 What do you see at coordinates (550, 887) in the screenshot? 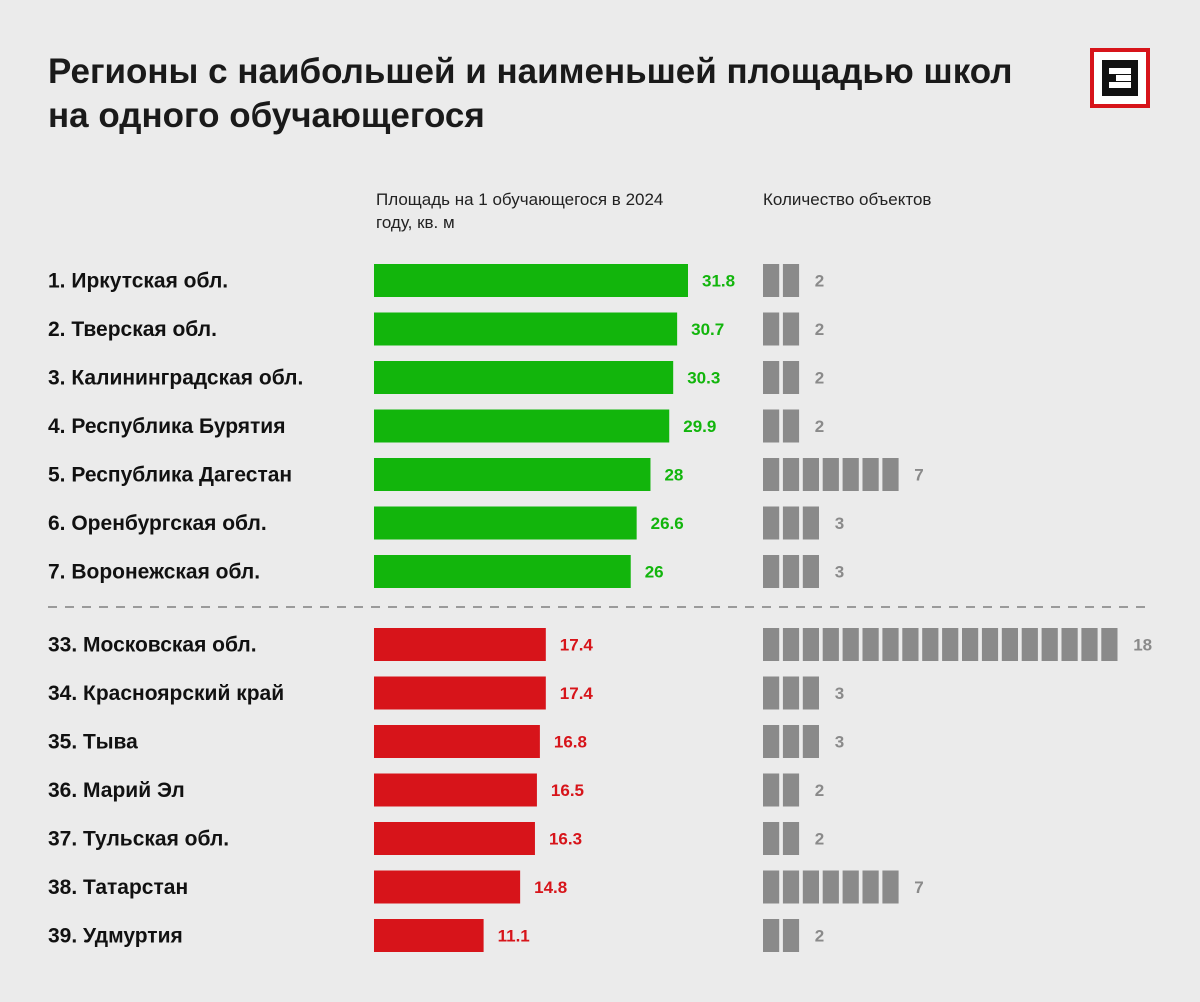
I see `value-label: 14.8` at bounding box center [550, 887].